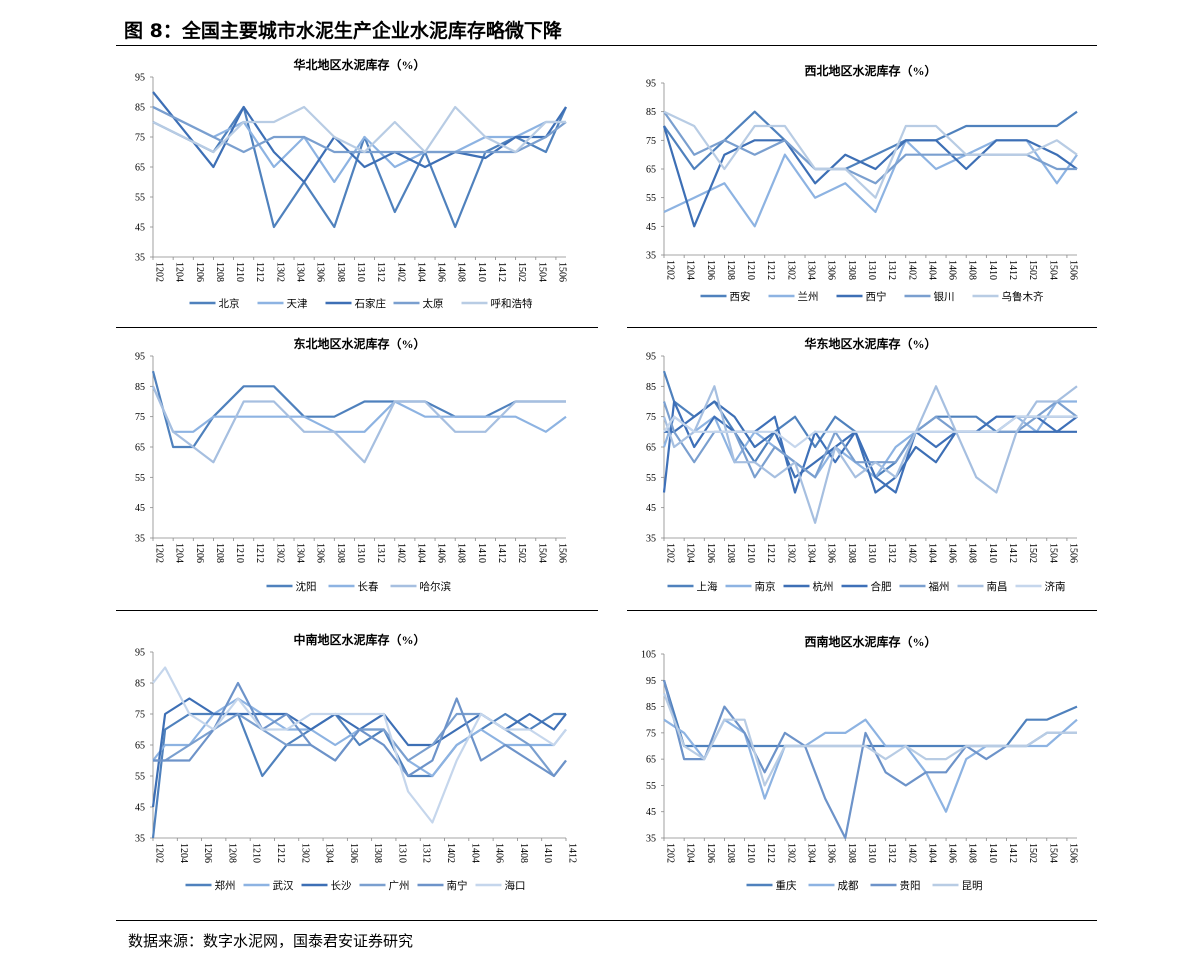  I want to click on series-line-济南, so click(870, 432).